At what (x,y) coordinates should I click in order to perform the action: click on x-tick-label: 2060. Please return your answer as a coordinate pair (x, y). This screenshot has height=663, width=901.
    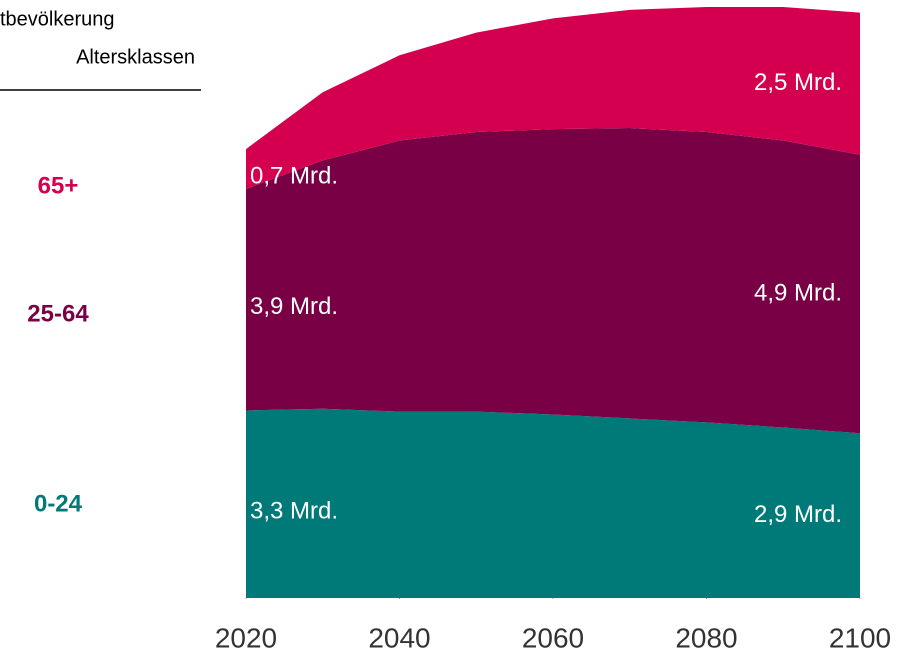
    Looking at the image, I should click on (553, 637).